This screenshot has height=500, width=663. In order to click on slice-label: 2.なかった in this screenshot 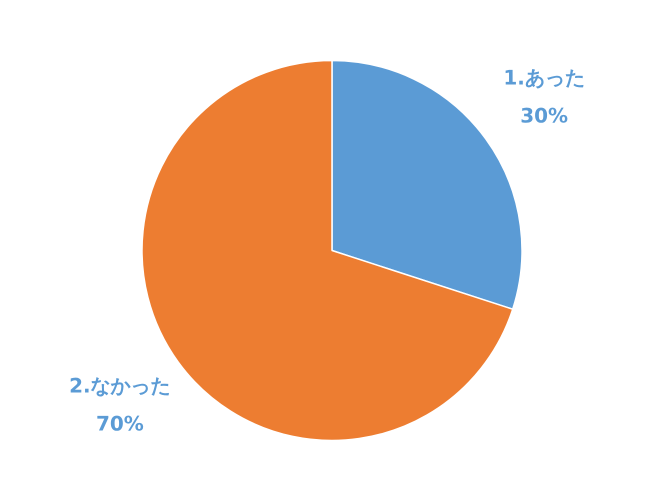, I will do `click(120, 386)`.